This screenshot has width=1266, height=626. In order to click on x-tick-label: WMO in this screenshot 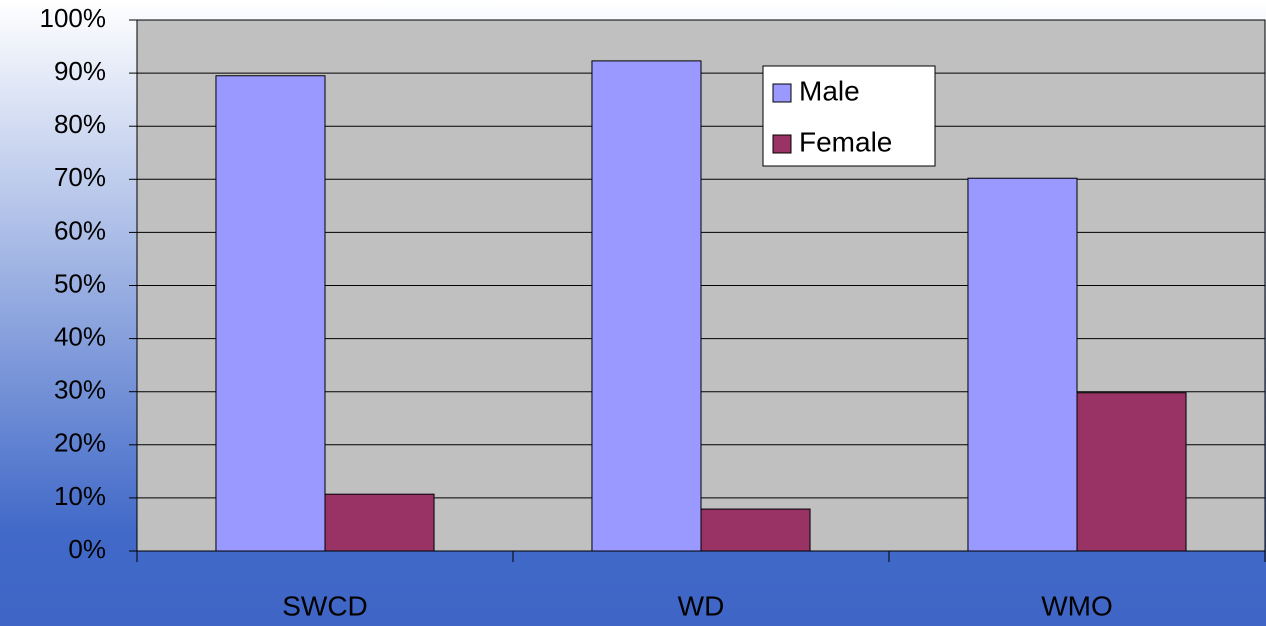, I will do `click(1077, 605)`.